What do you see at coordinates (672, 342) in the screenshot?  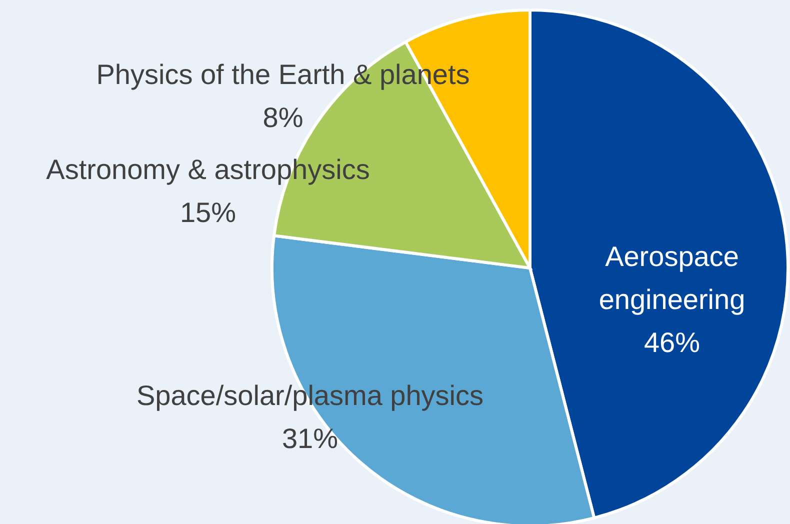 I see `data-label: 46%` at bounding box center [672, 342].